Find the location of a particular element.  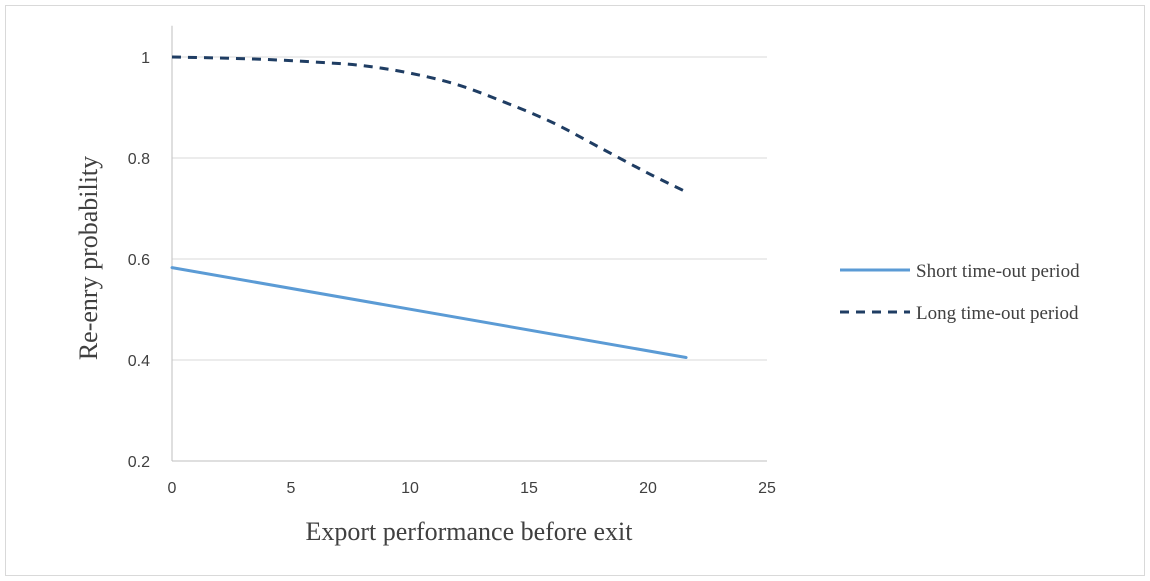

legend-label-long: Long time-out period is located at coordinates (997, 313).